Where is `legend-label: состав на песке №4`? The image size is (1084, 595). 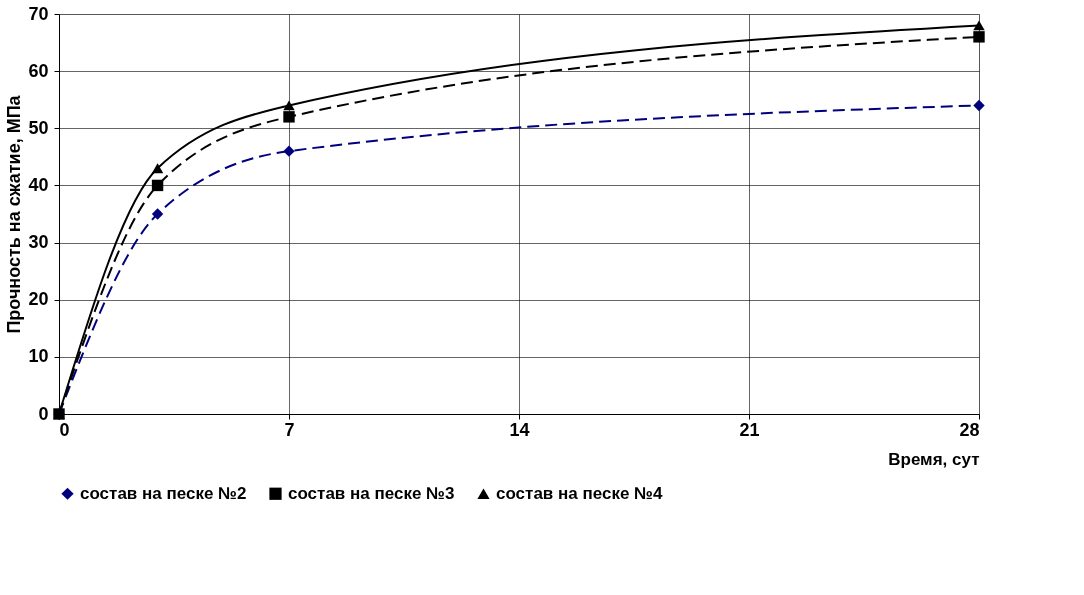 legend-label: состав на песке №4 is located at coordinates (580, 493).